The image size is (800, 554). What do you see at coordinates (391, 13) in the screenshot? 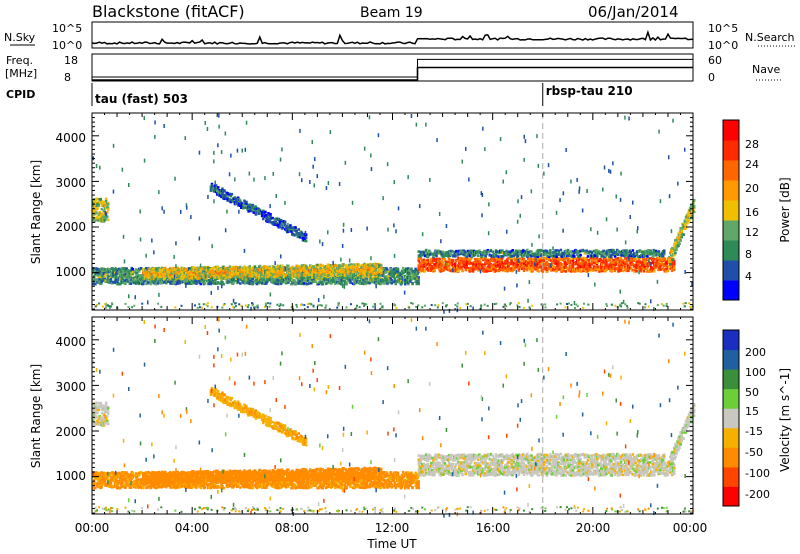
I see `beam-label: Beam 19` at bounding box center [391, 13].